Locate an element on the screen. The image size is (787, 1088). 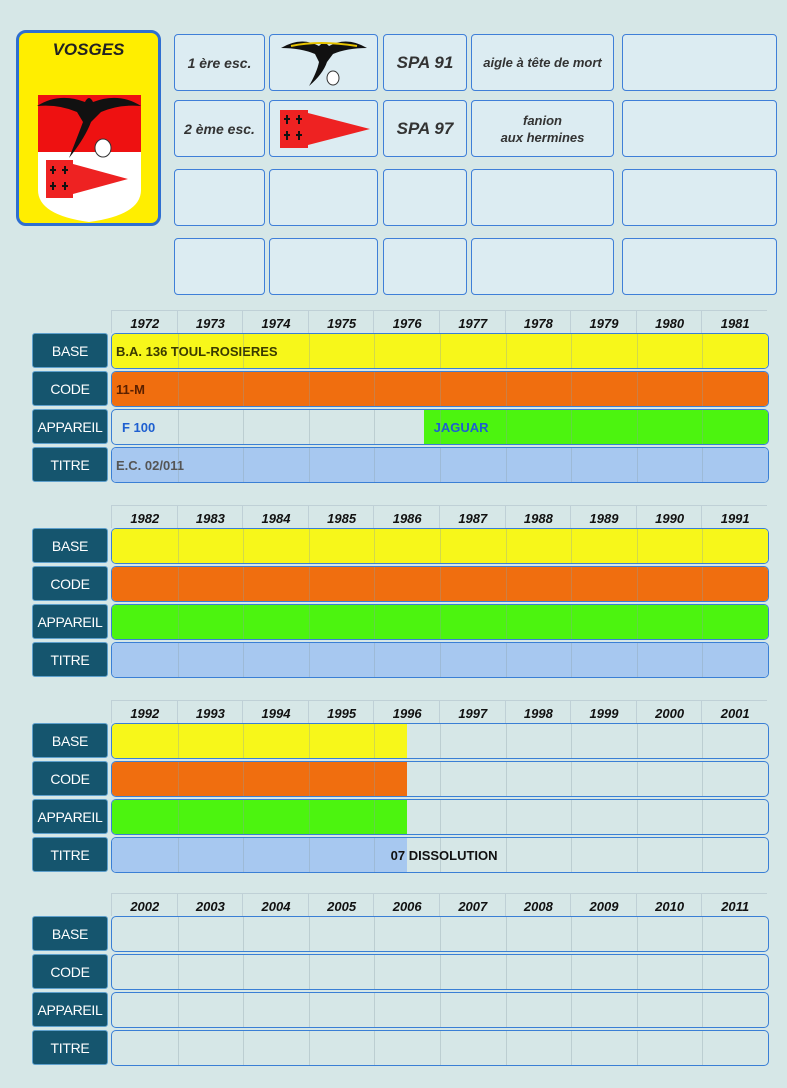
timeline-row-appareil: F 100 JAGUAR is located at coordinates (440, 427).